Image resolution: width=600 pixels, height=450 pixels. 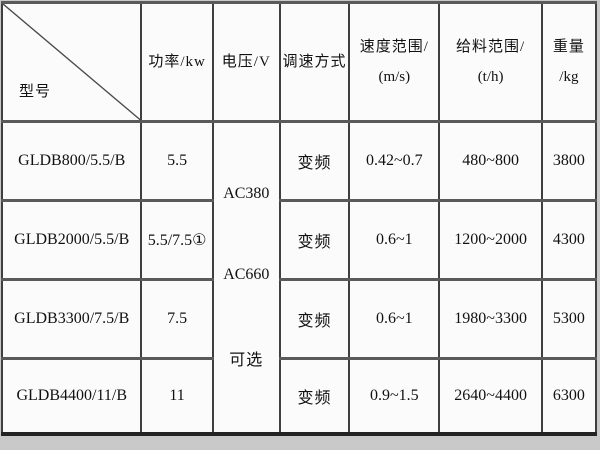 I want to click on weight-header-line2: /kg, so click(x=569, y=77).